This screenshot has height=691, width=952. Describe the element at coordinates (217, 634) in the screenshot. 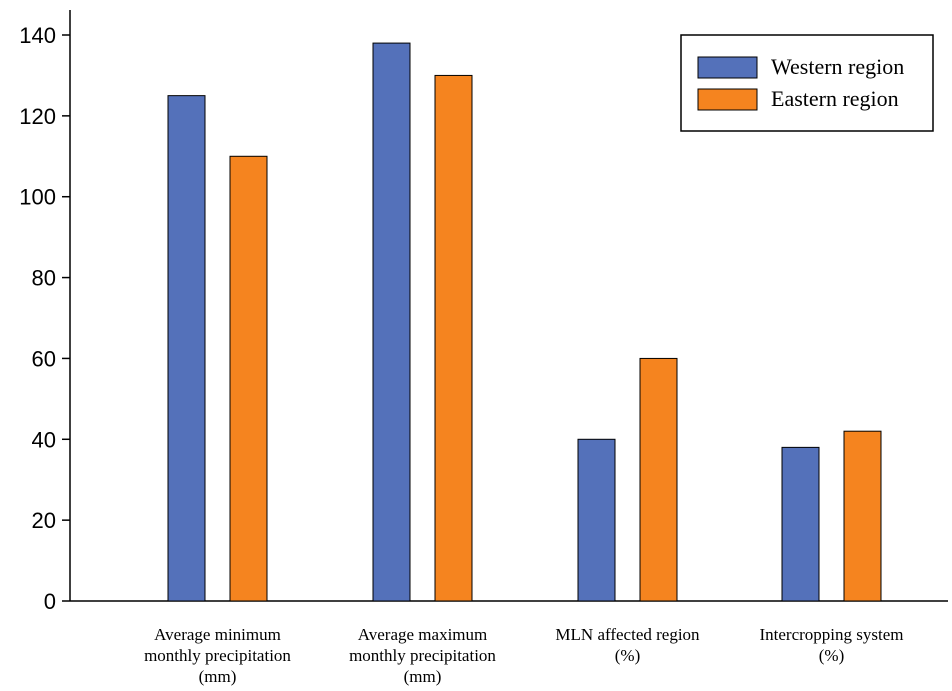

I see `x-tick-label-line: Average minimum` at that location.